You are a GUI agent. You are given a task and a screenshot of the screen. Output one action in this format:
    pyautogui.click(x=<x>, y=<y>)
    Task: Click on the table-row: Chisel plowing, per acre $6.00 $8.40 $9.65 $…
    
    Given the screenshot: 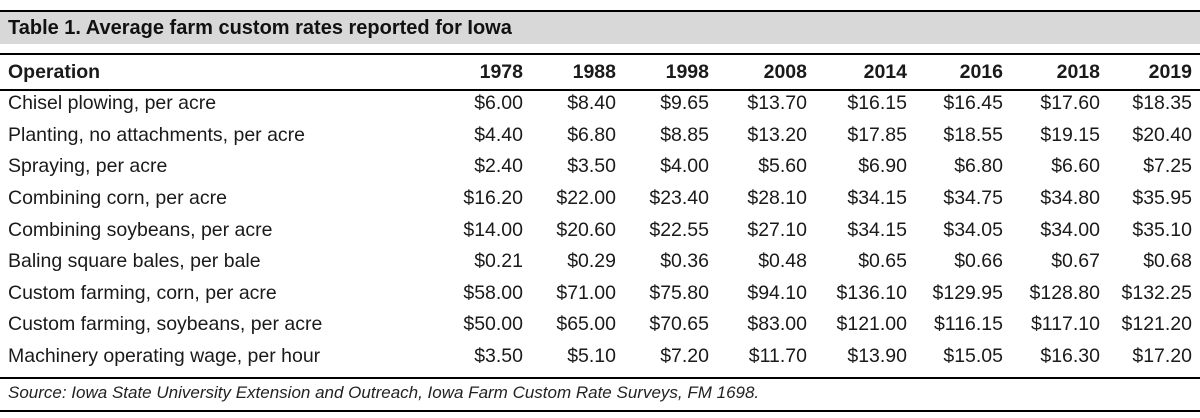 What is the action you would take?
    pyautogui.click(x=600, y=104)
    